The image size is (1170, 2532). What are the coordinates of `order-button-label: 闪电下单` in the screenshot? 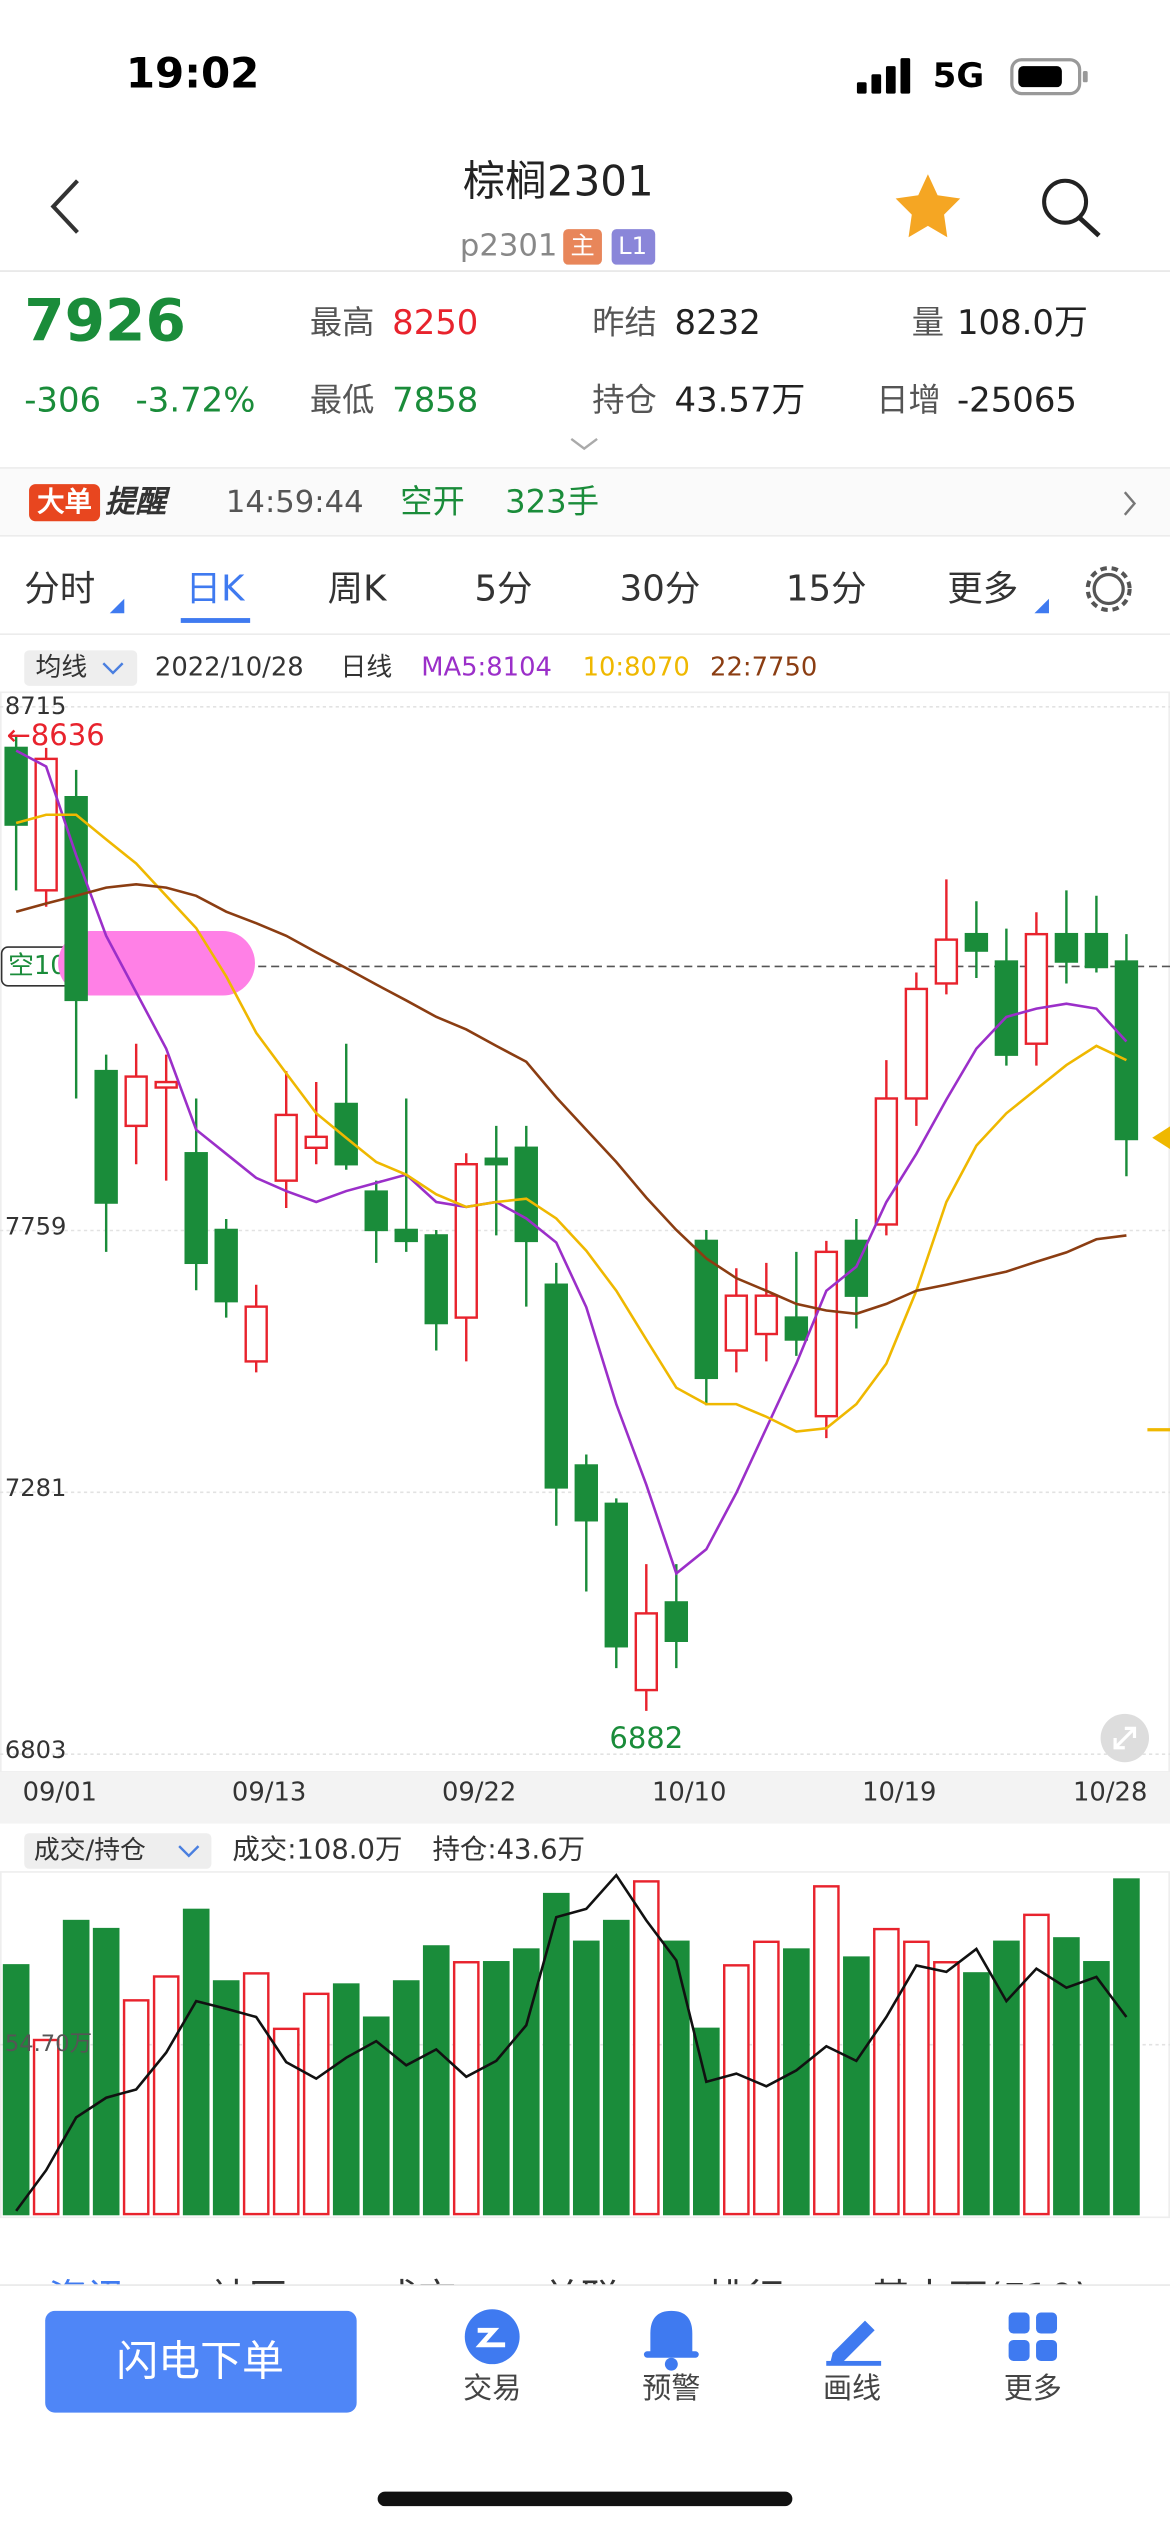 It's located at (200, 2361).